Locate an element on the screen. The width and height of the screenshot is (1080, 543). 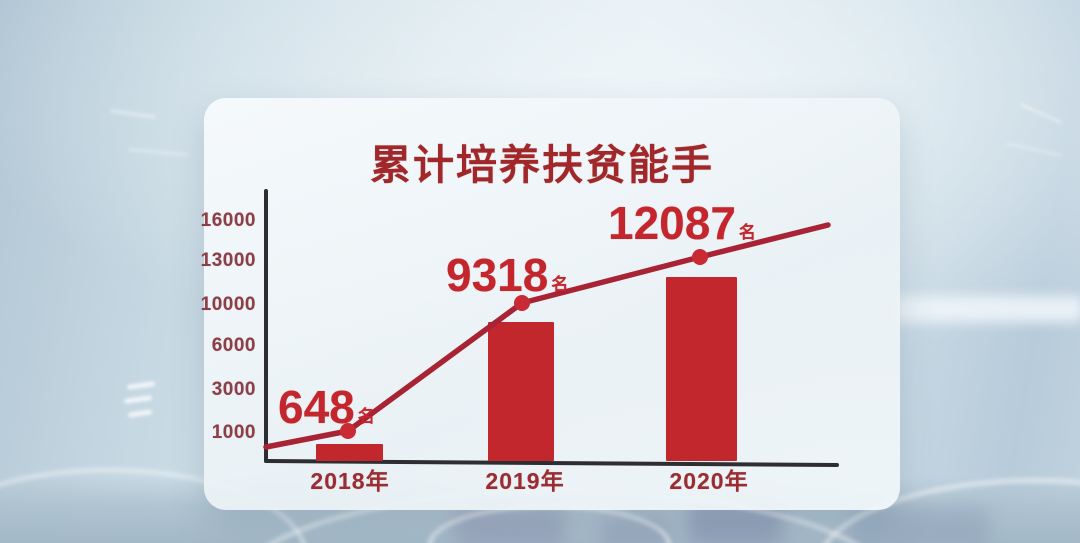
bar-2019年 is located at coordinates (521, 391).